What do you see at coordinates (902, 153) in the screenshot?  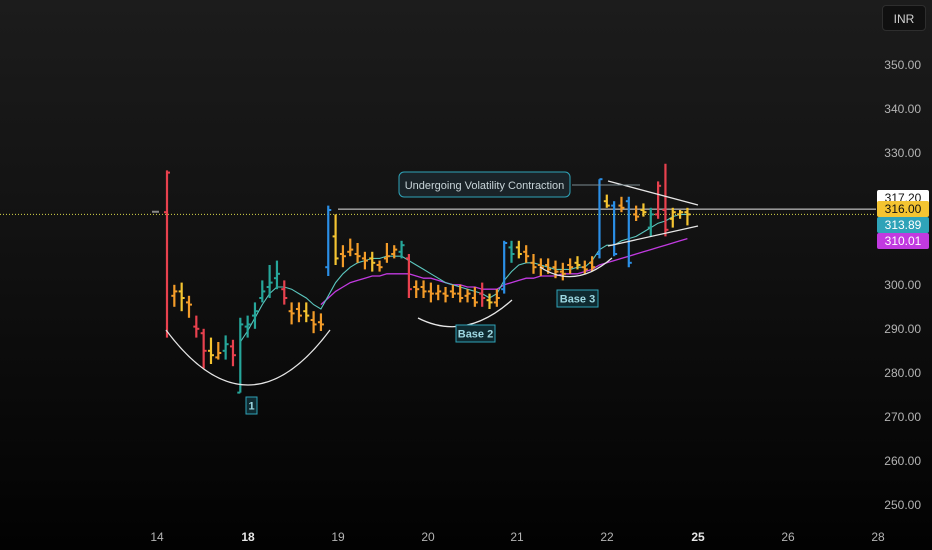 I see `y-tick-label: 330.00` at bounding box center [902, 153].